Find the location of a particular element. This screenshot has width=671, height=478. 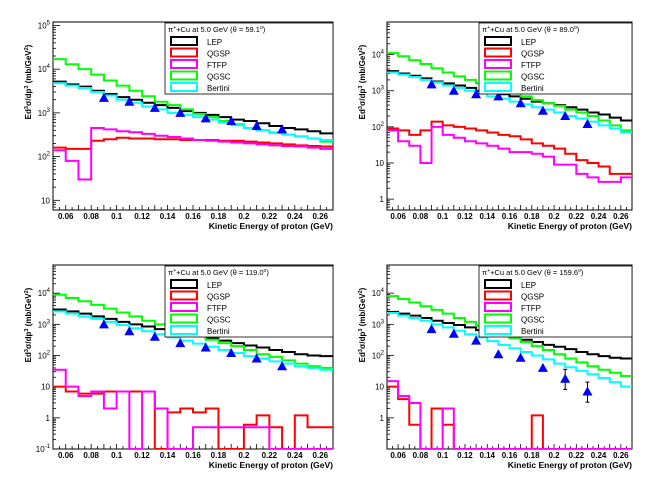

legend-label-lep: LEP is located at coordinates (214, 285).